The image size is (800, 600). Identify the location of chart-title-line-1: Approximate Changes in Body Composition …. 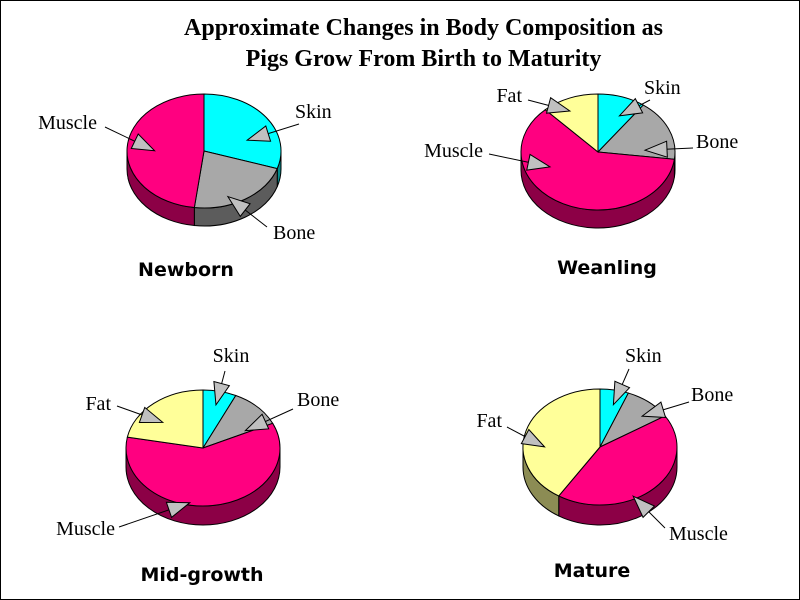
(423, 28).